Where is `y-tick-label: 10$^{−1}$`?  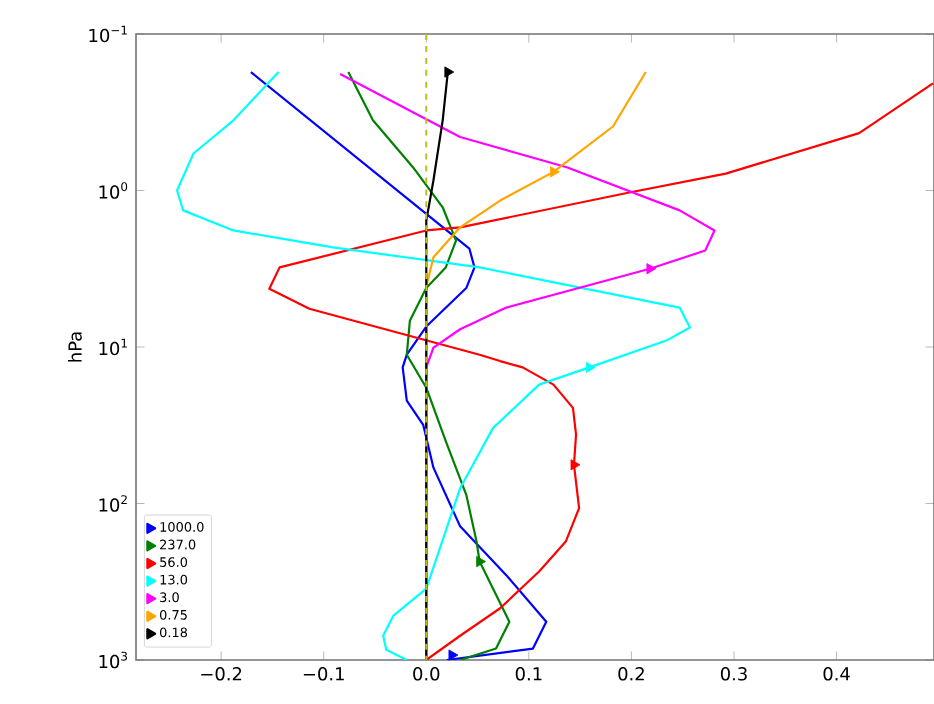 y-tick-label: 10$^{−1}$ is located at coordinates (108, 34).